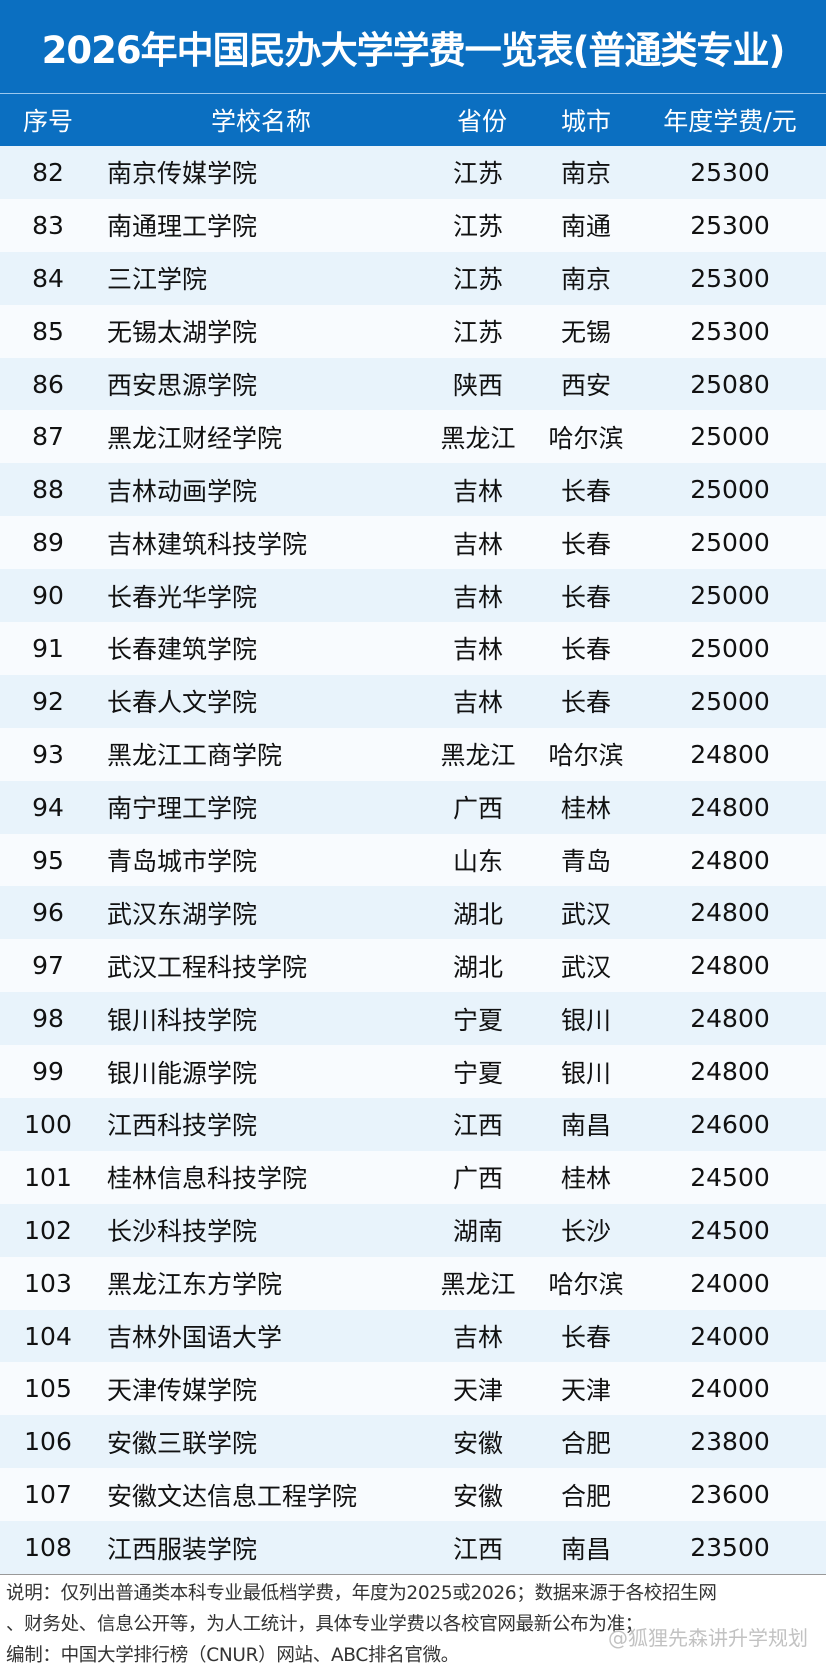 Image resolution: width=826 pixels, height=1671 pixels. Describe the element at coordinates (585, 862) in the screenshot. I see `city: 青岛` at that location.